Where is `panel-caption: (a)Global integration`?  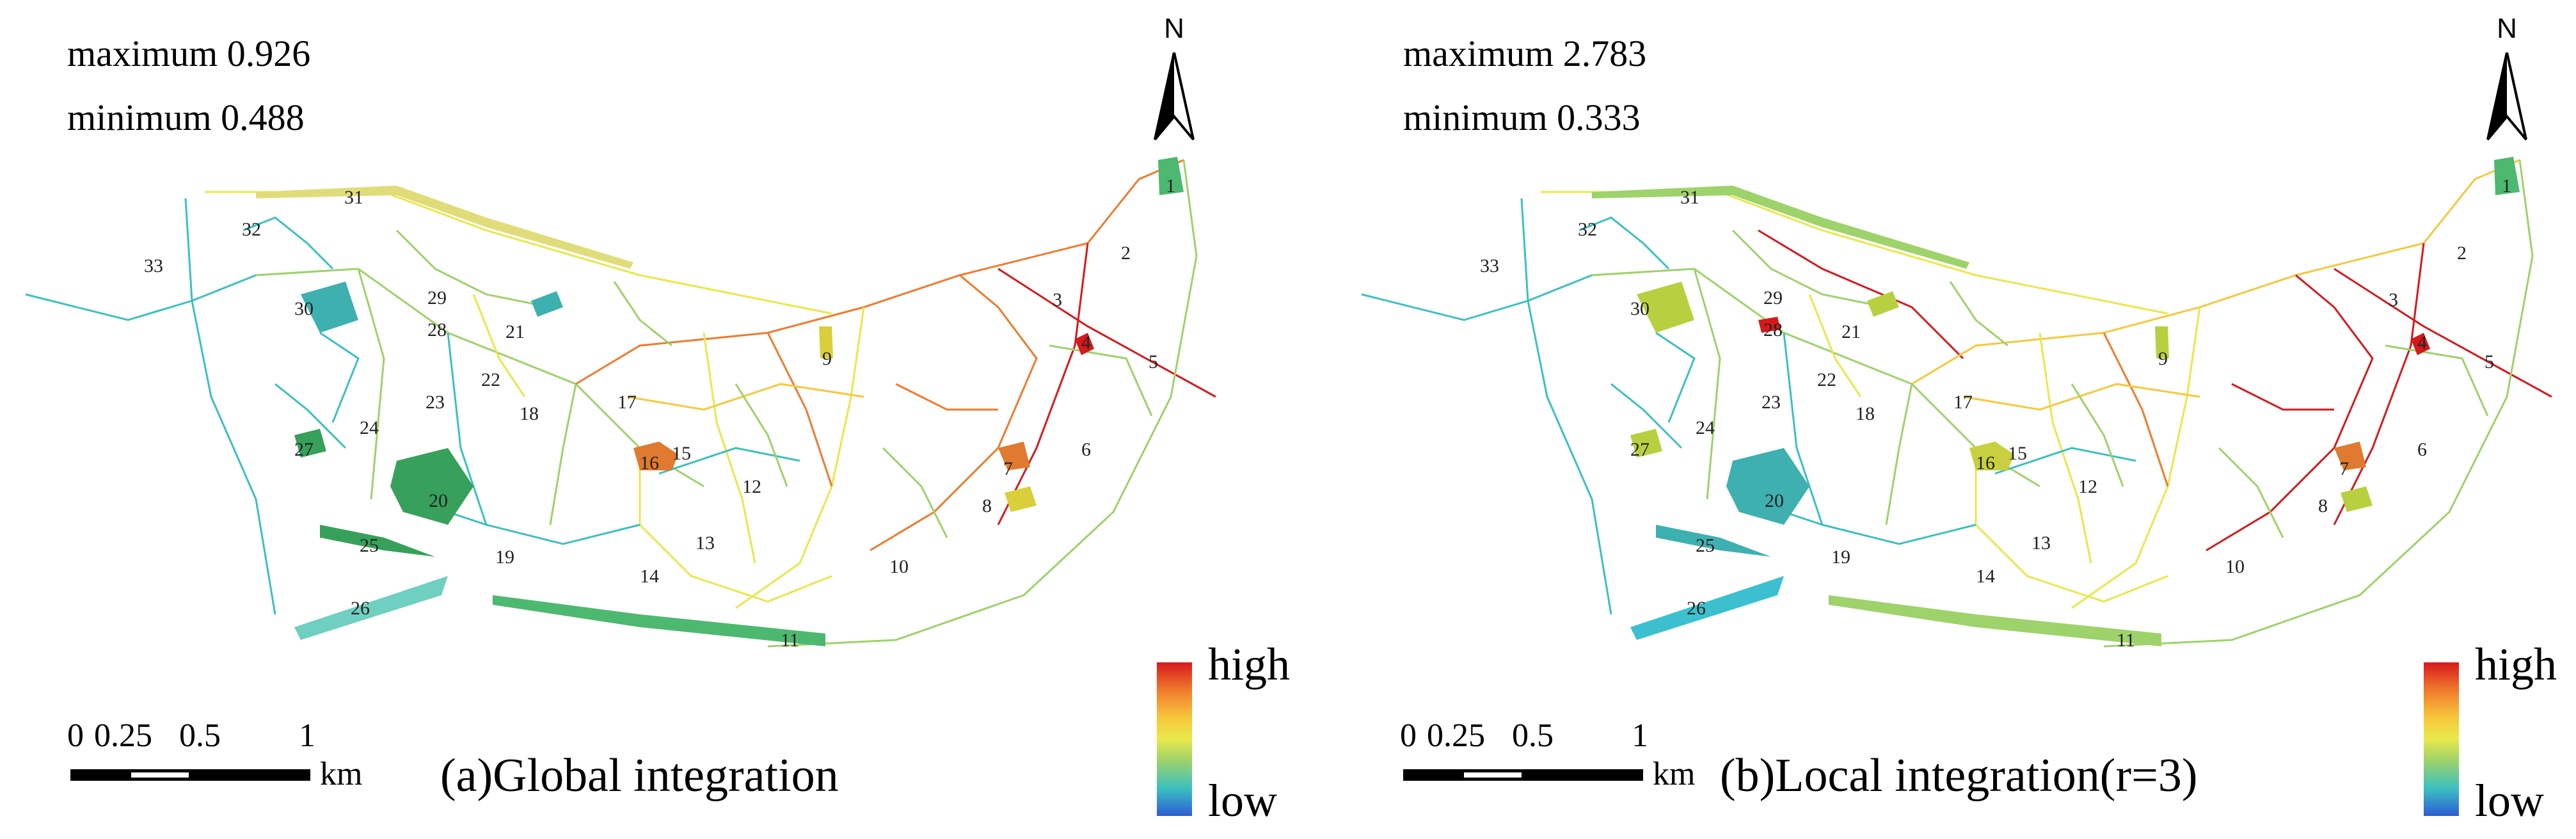 panel-caption: (a)Global integration is located at coordinates (640, 776).